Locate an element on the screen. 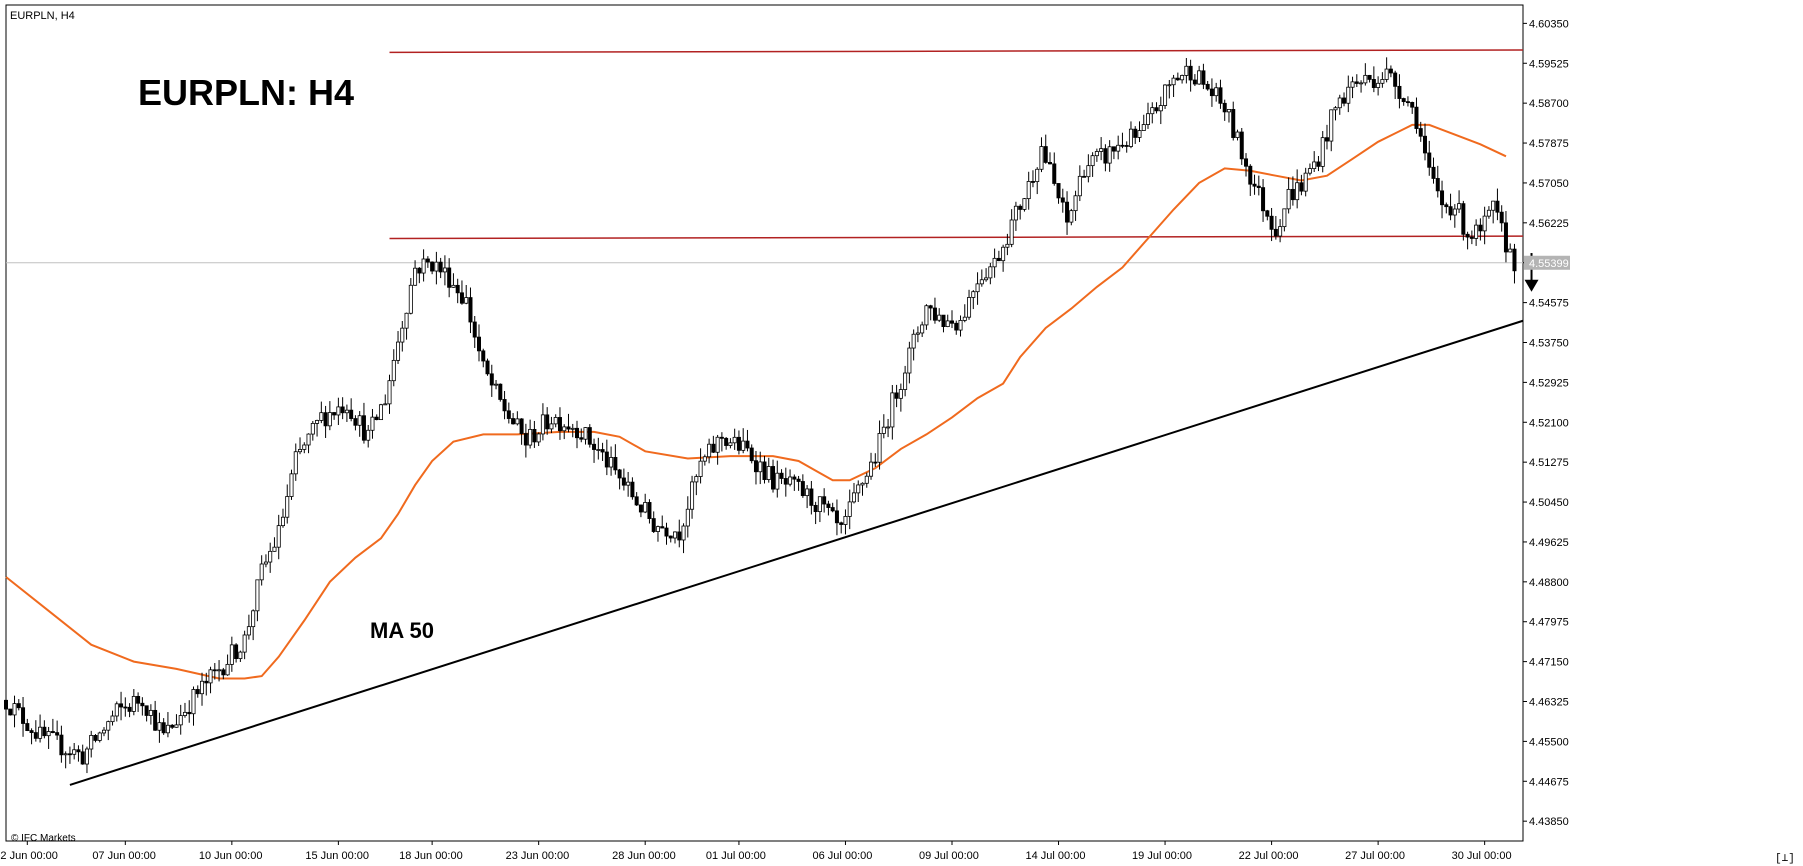 This screenshot has width=1803, height=866. x-tick-label: 07 Jun 00:00 is located at coordinates (124, 856).